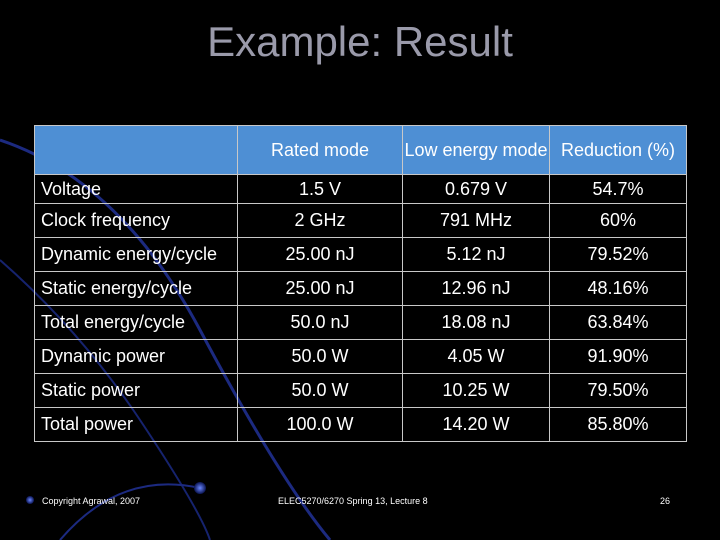  I want to click on reduction-value: 79.50%, so click(618, 390).